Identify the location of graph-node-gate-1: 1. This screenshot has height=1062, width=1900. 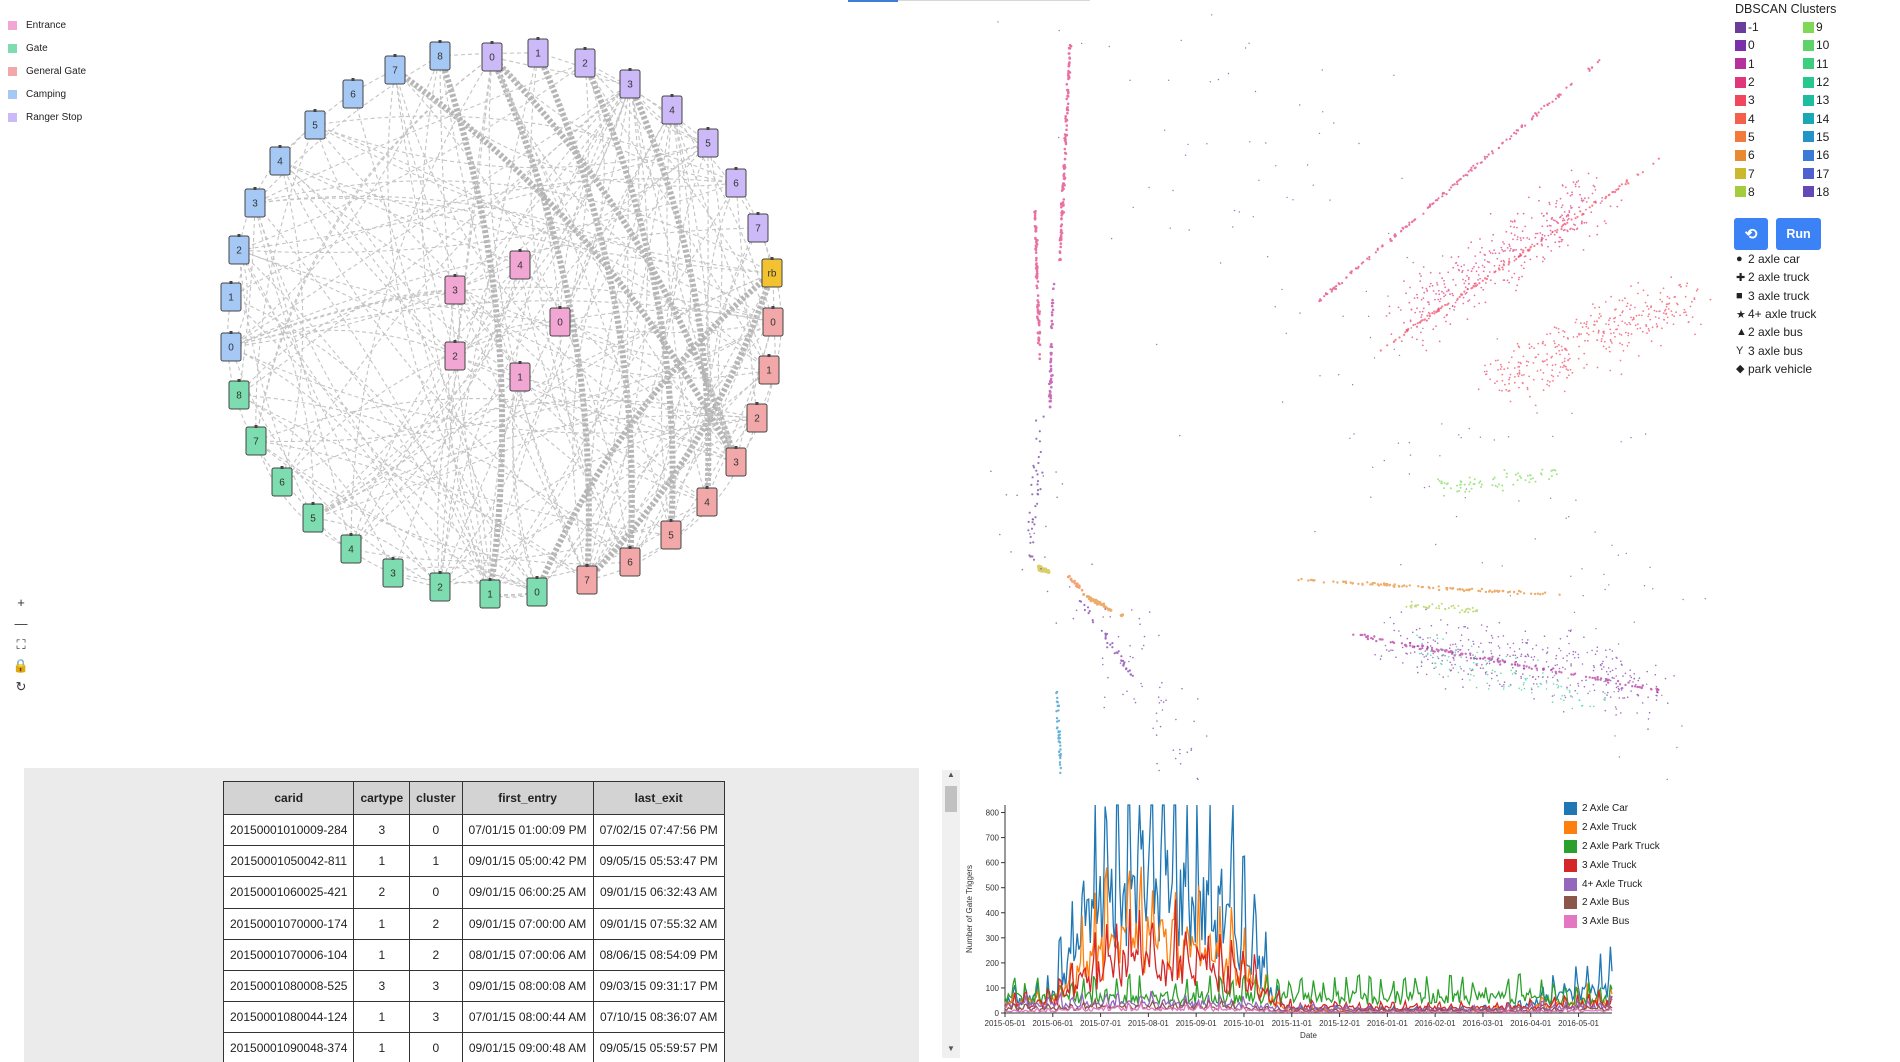
(490, 593).